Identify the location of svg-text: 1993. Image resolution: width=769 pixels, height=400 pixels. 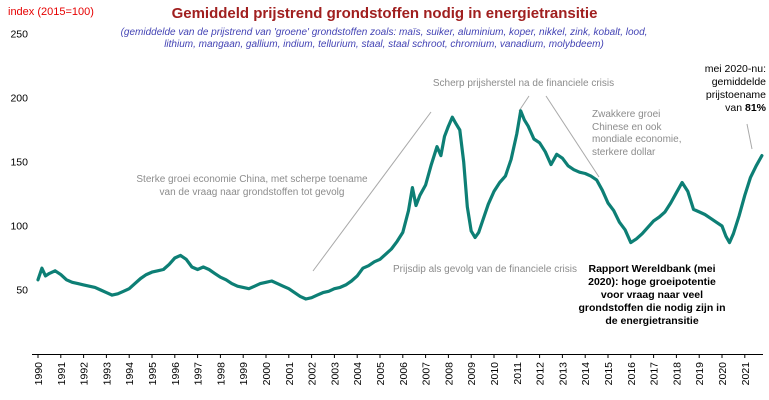
(107, 374).